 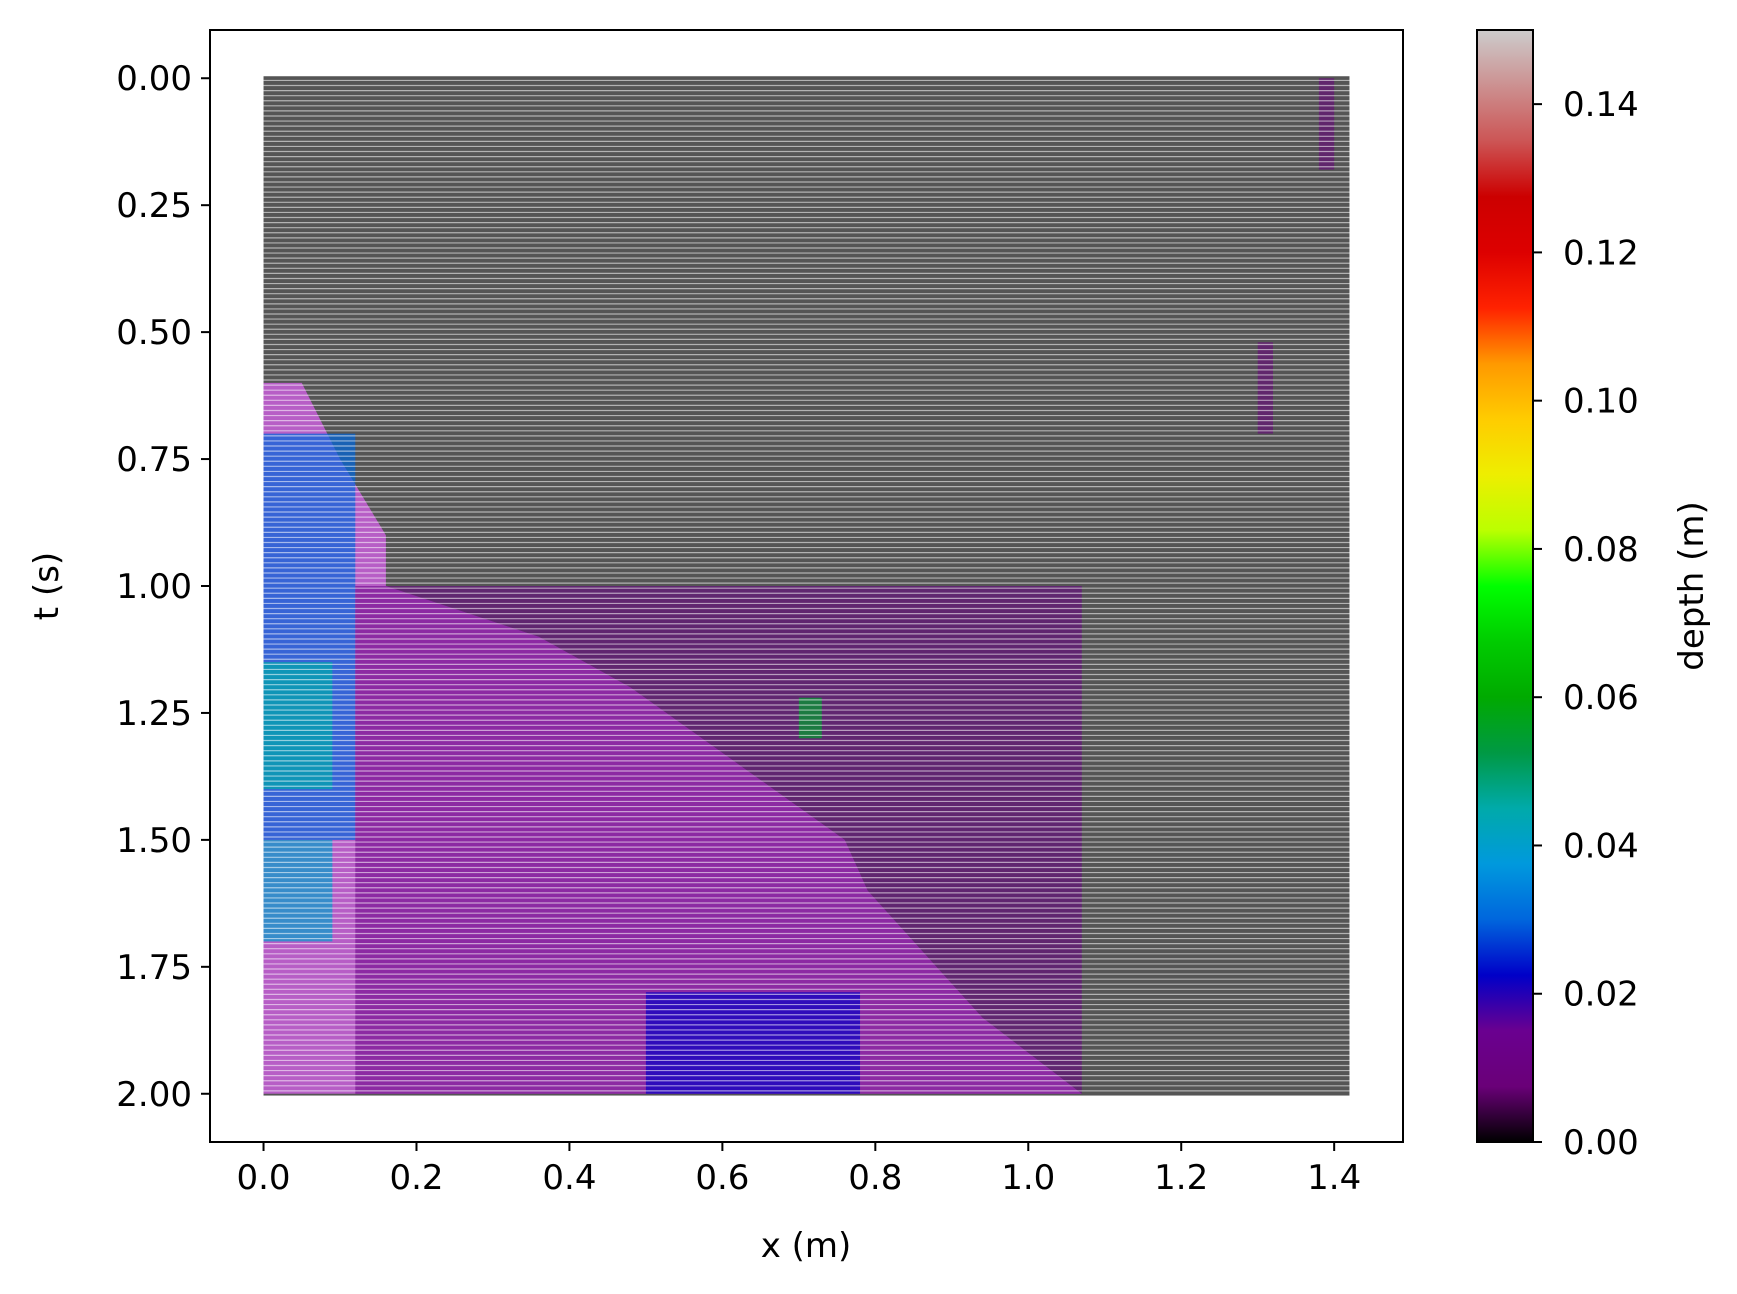 What do you see at coordinates (798, 1170) in the screenshot?
I see `x-axis: 0.0 0.2 0.4 0.6 0.8 1.0 1.2 1.4` at bounding box center [798, 1170].